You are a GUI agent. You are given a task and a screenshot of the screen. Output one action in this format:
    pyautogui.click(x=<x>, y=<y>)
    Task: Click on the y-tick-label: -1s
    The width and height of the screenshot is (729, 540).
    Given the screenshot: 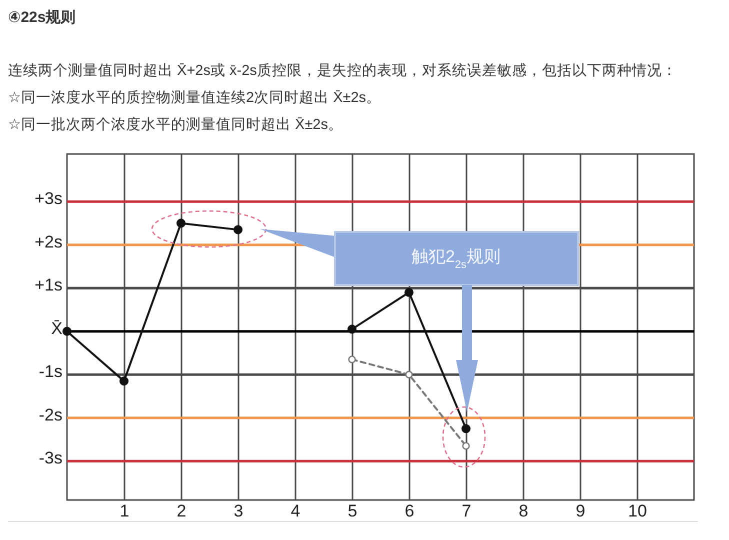 What is the action you would take?
    pyautogui.click(x=50, y=372)
    